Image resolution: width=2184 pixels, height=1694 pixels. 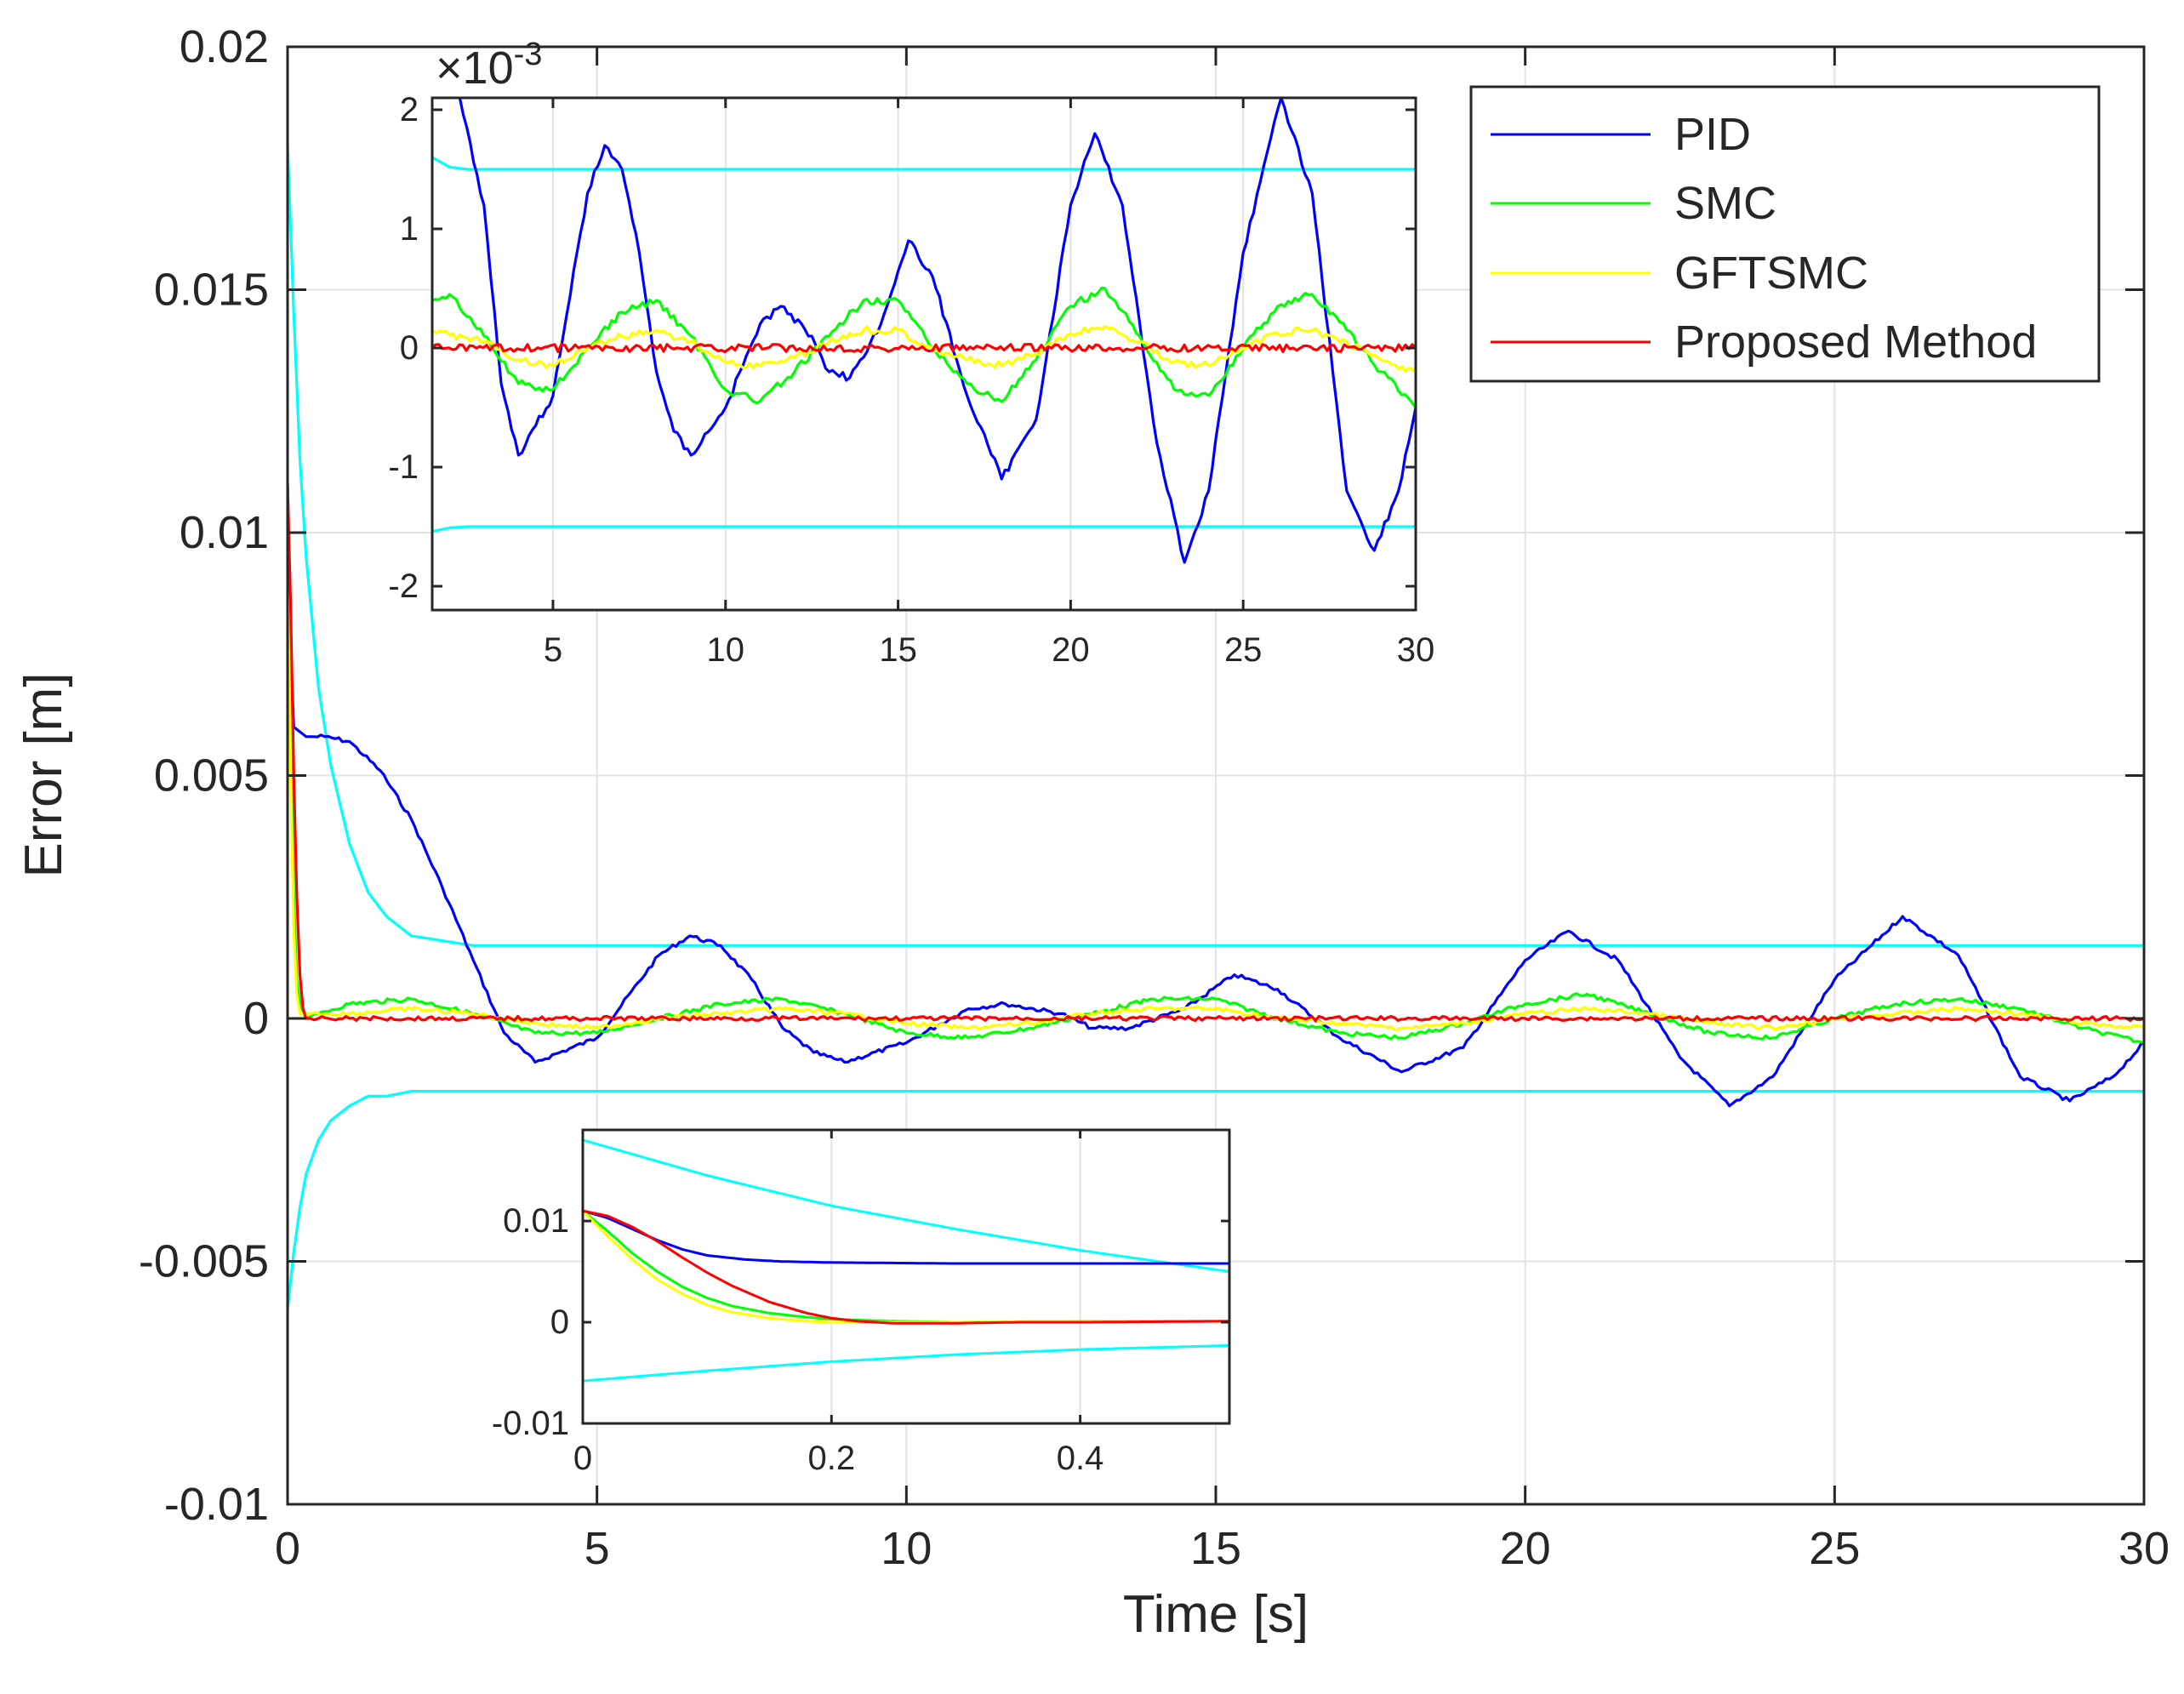 I want to click on top-inset-plot-area, so click(x=924, y=354).